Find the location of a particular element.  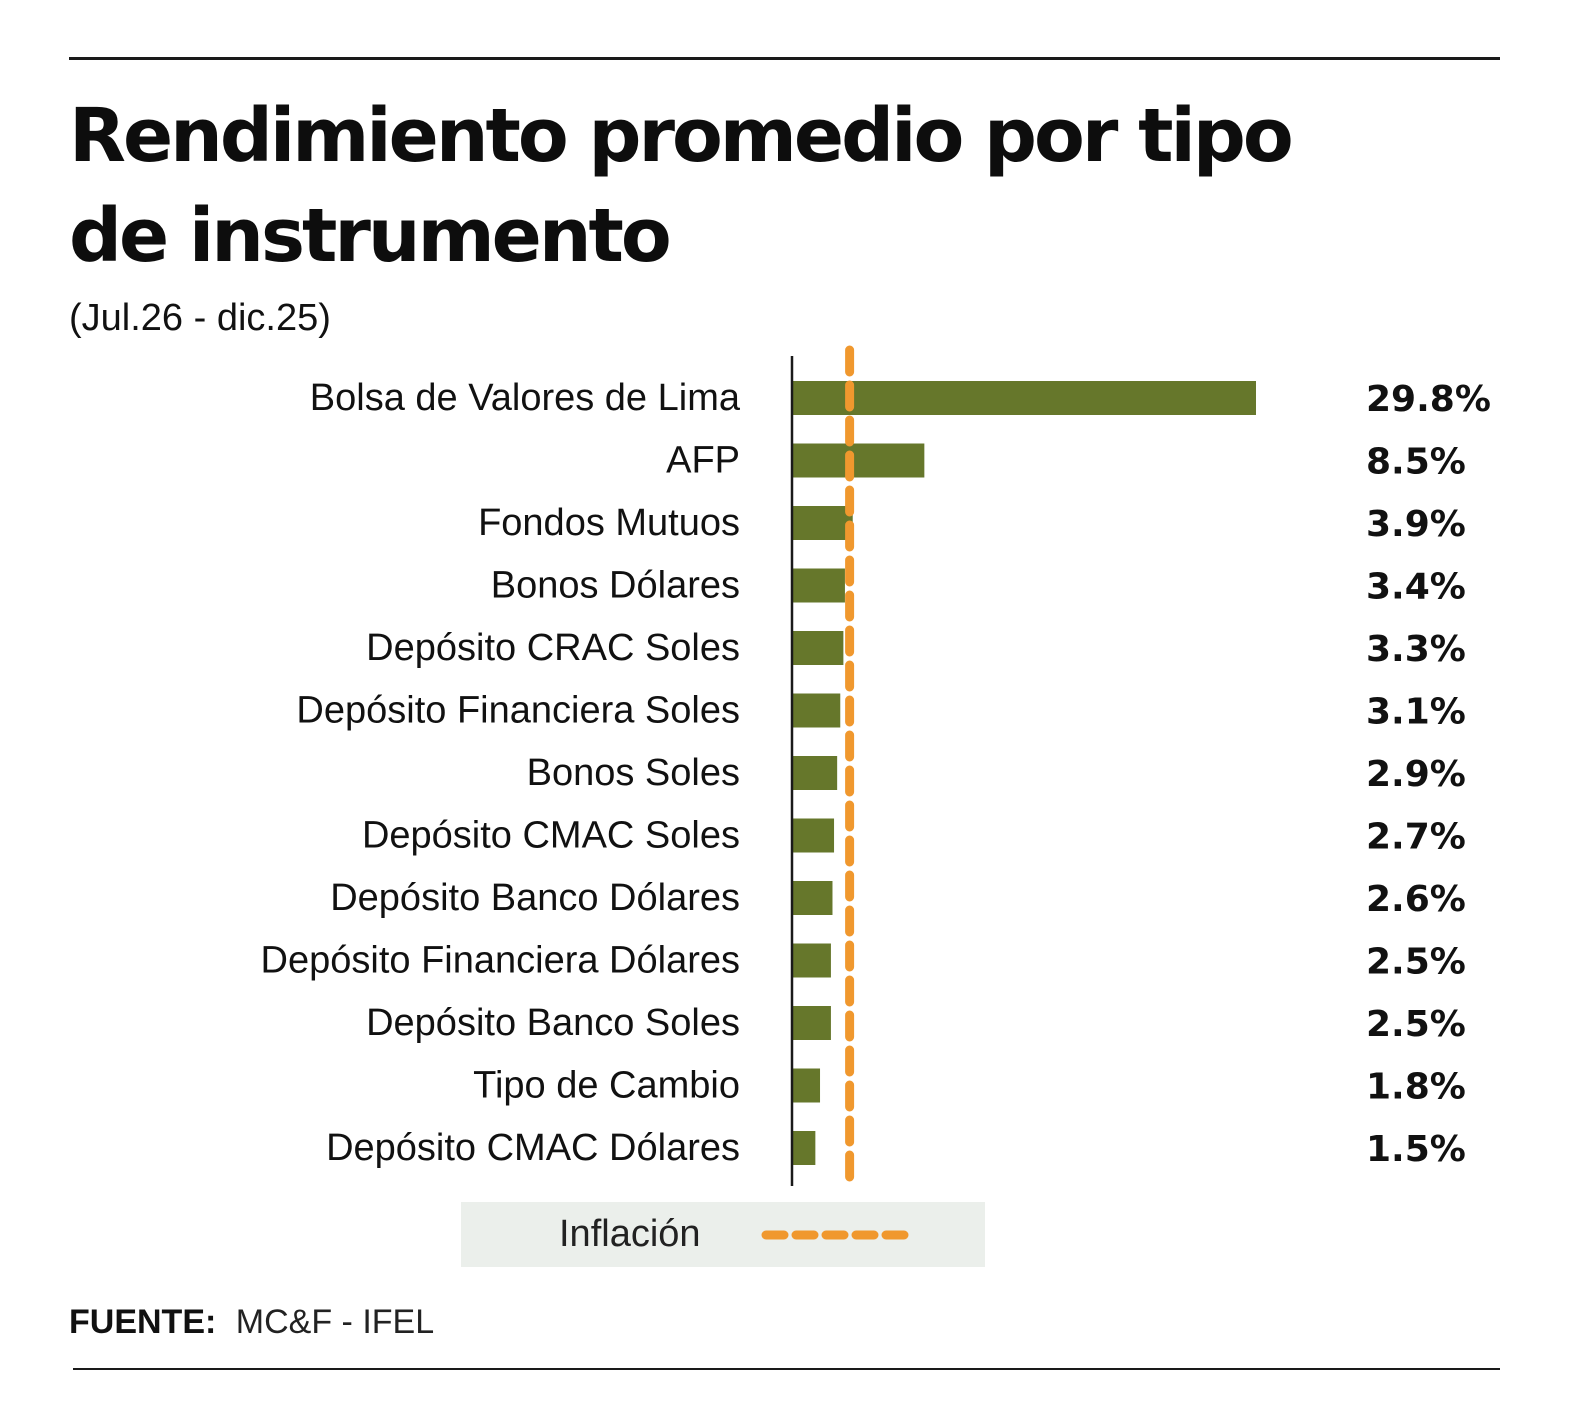

source-label: FUENTE: is located at coordinates (143, 1322).